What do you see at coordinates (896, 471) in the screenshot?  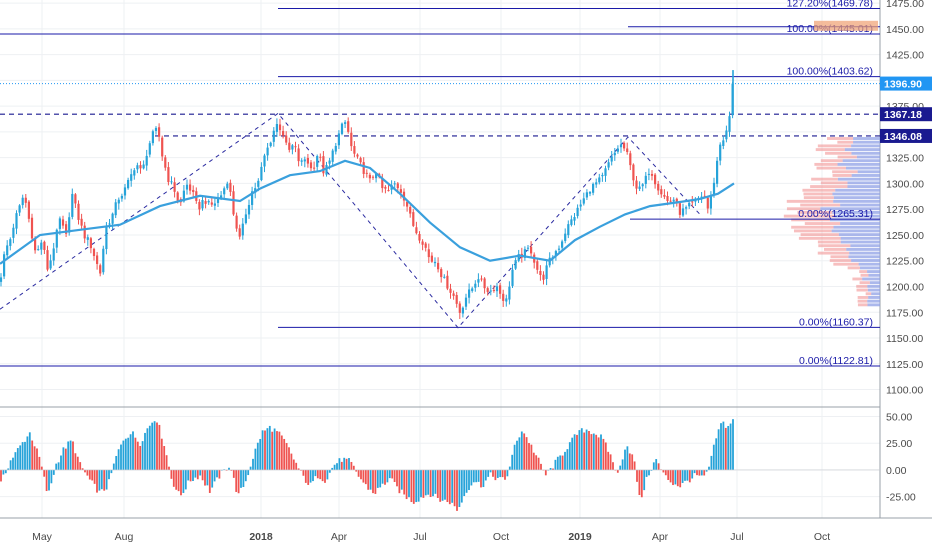 I see `osc-tick-label: 0.00` at bounding box center [896, 471].